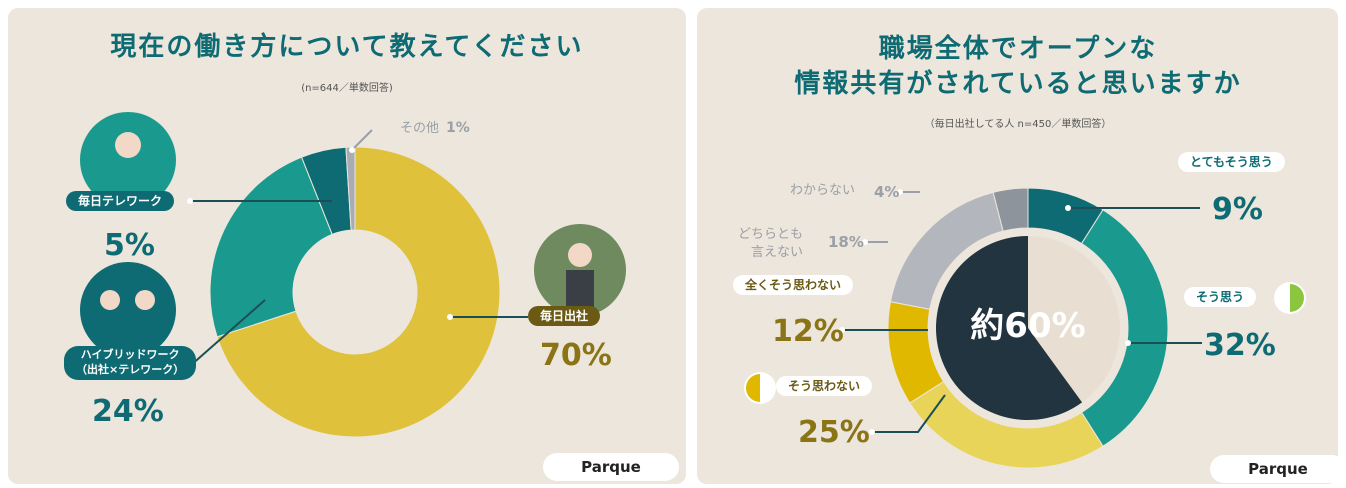 Image resolution: width=1346 pixels, height=488 pixels. Describe the element at coordinates (1220, 297) in the screenshot. I see `category-label: そう思う` at that location.